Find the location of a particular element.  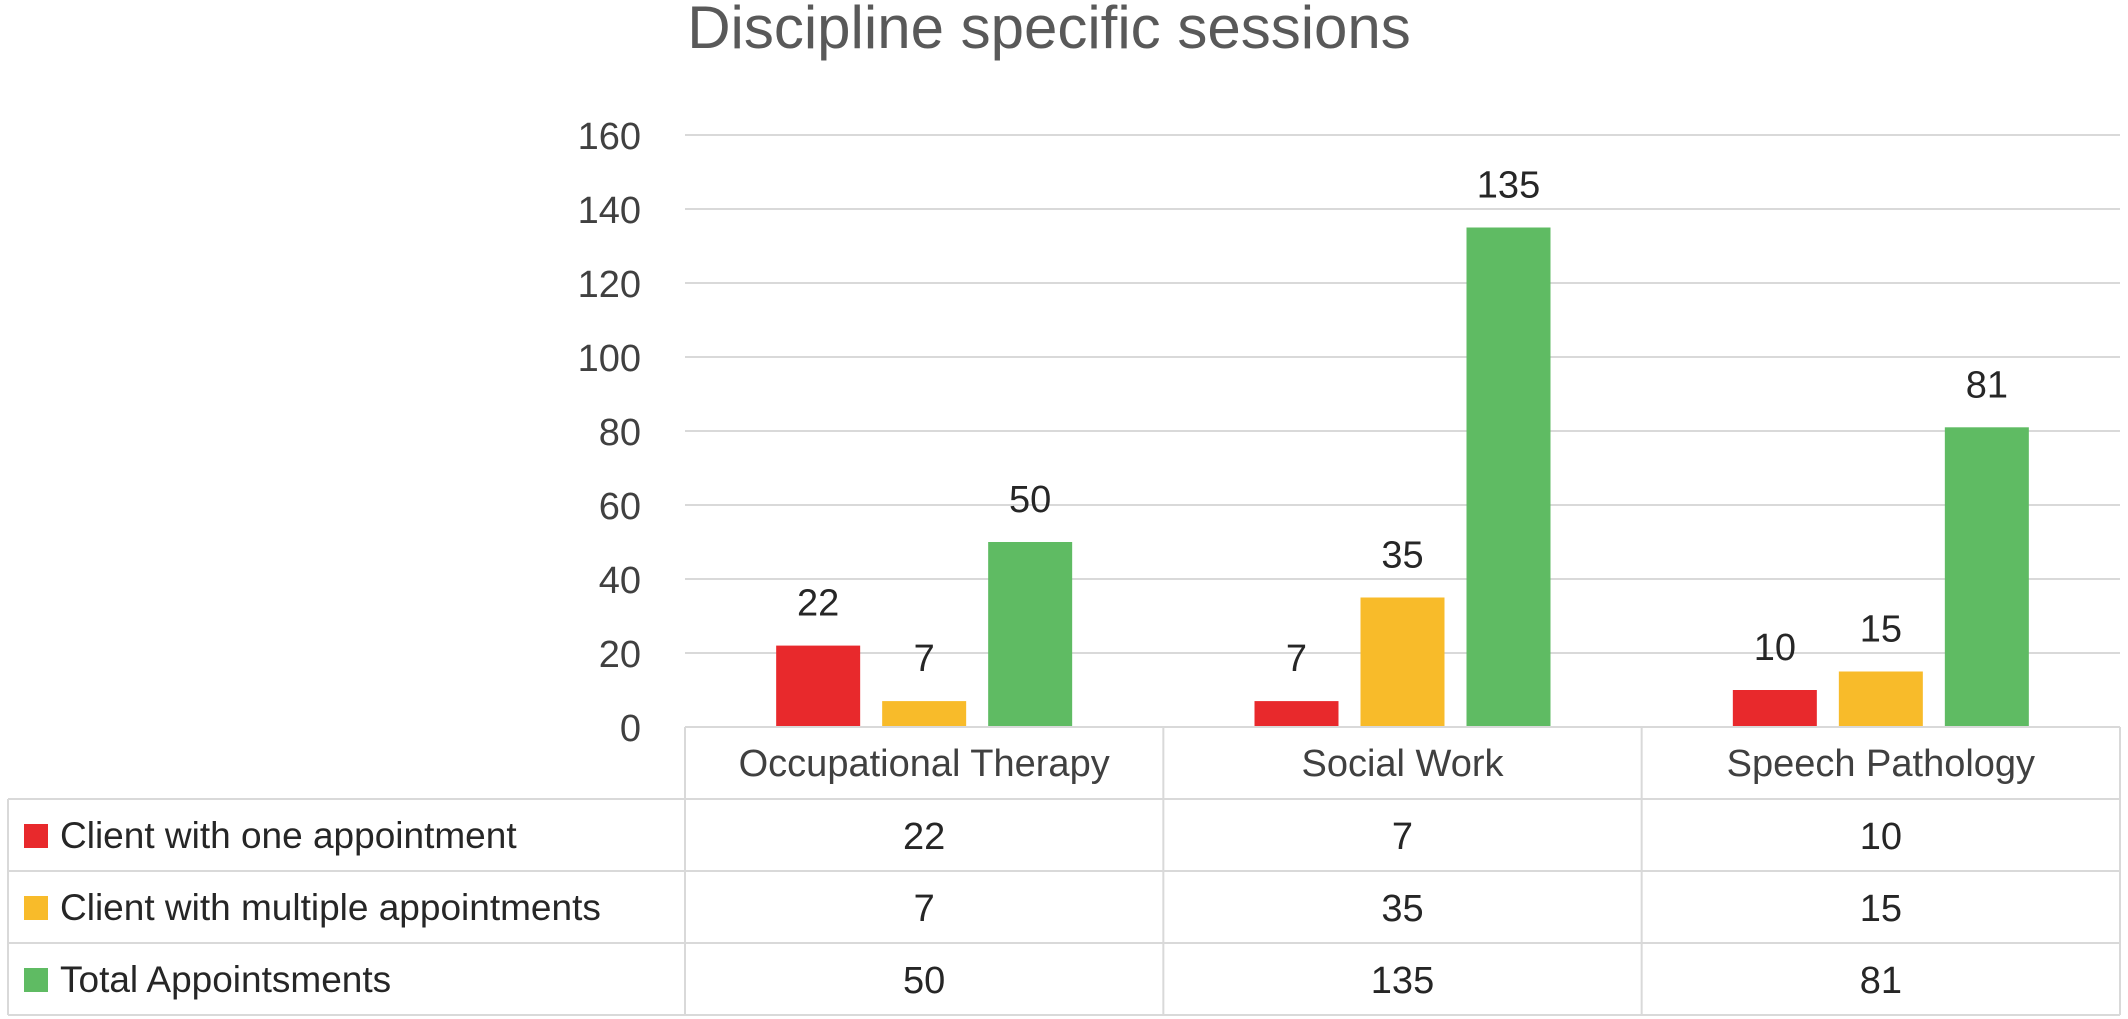

table-value: 81 is located at coordinates (1881, 981).